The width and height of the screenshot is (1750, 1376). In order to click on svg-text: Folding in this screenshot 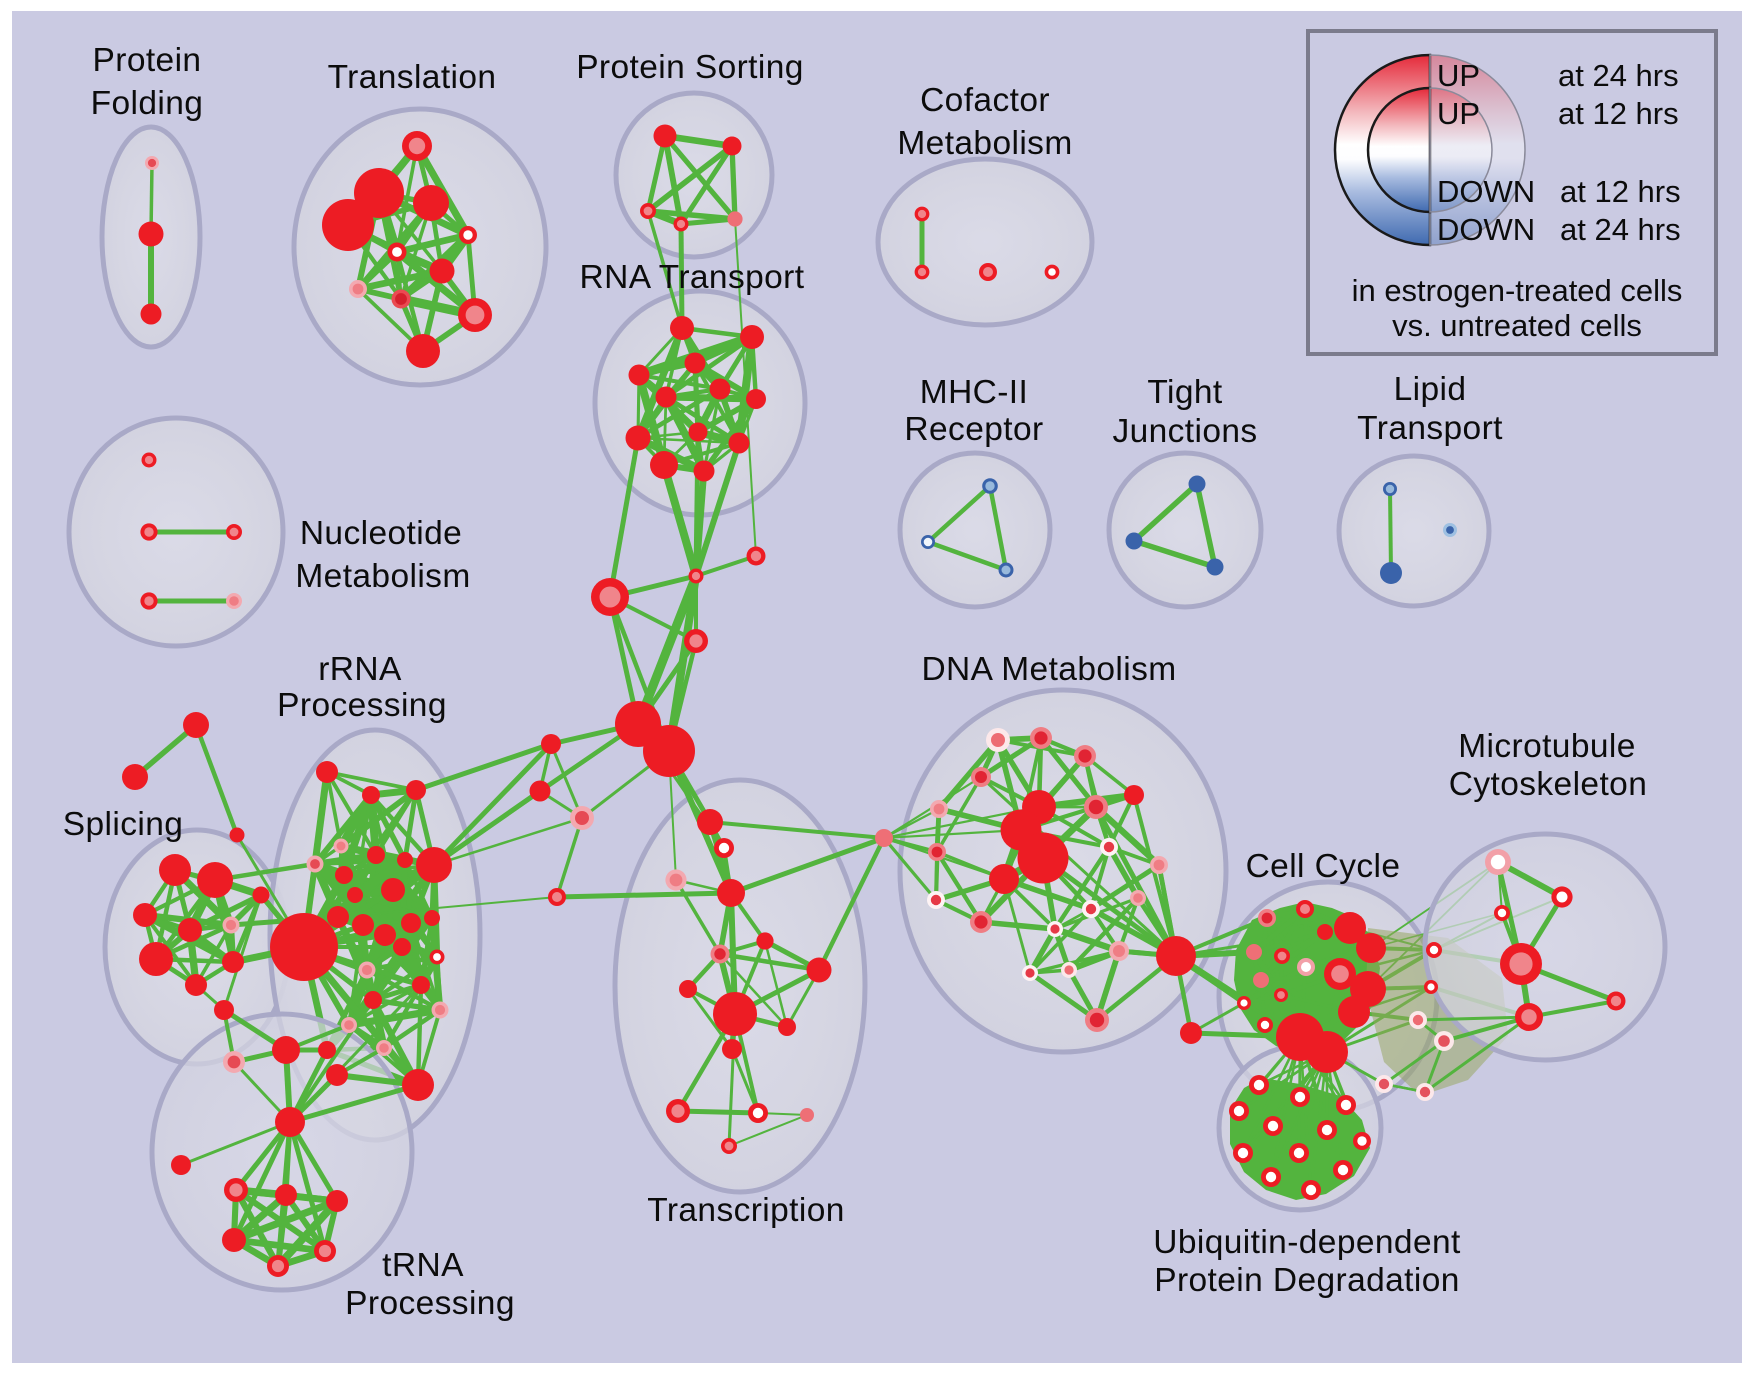, I will do `click(147, 103)`.